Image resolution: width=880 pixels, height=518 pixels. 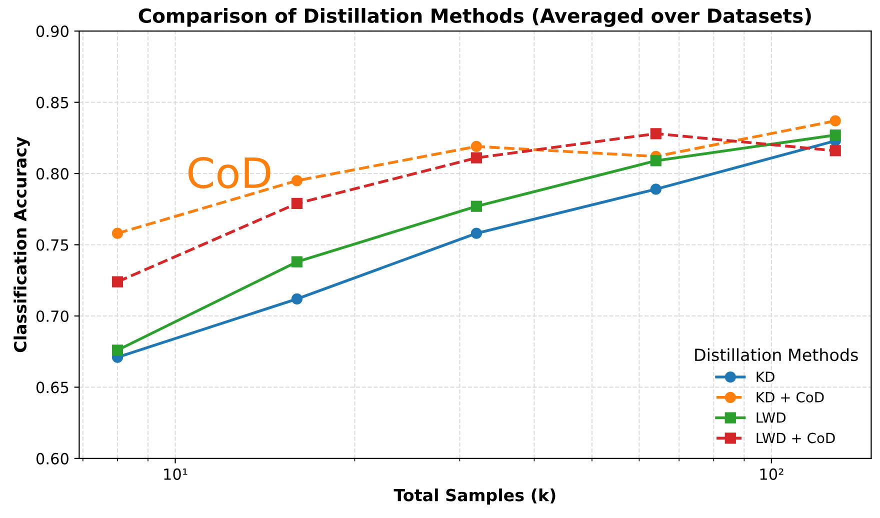 What do you see at coordinates (22, 244) in the screenshot?
I see `y-axis-title: Classification Accuracy` at bounding box center [22, 244].